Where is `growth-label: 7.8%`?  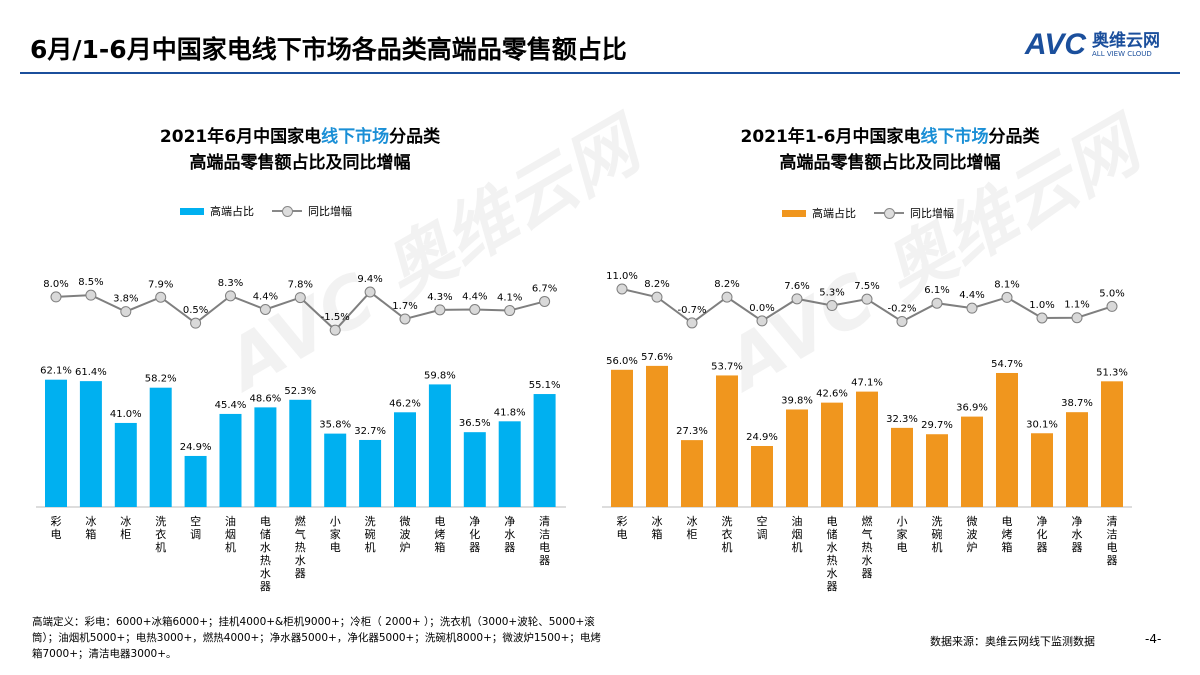 growth-label: 7.8% is located at coordinates (300, 285).